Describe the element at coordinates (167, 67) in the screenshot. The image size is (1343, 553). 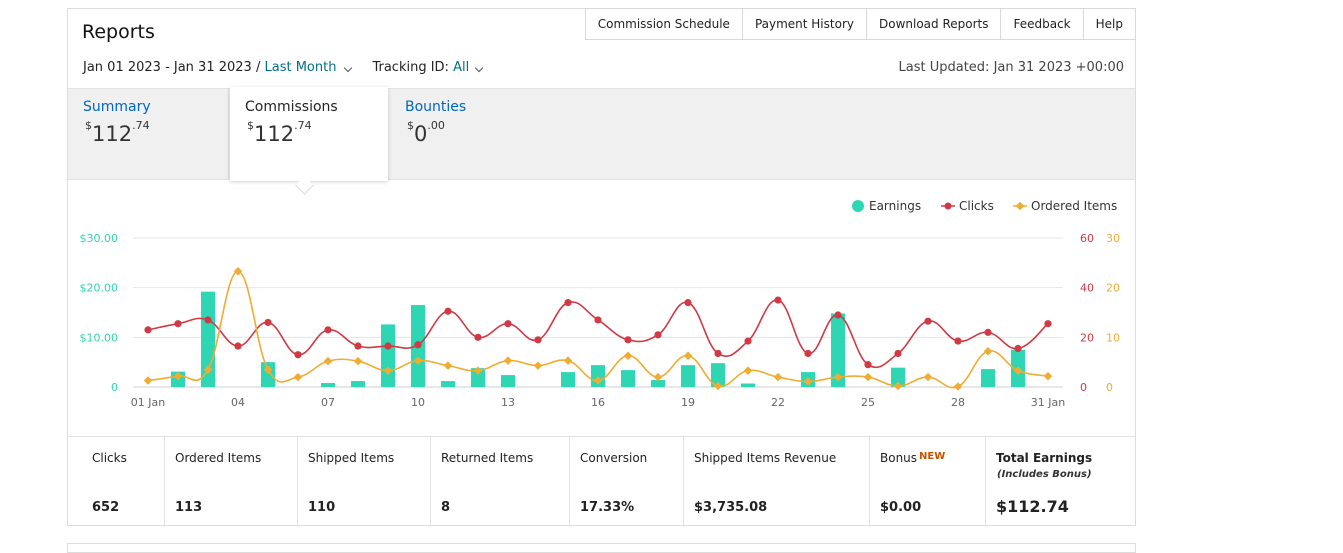
I see `date-range-text: Jan 01 2023 - Jan 31 2023` at that location.